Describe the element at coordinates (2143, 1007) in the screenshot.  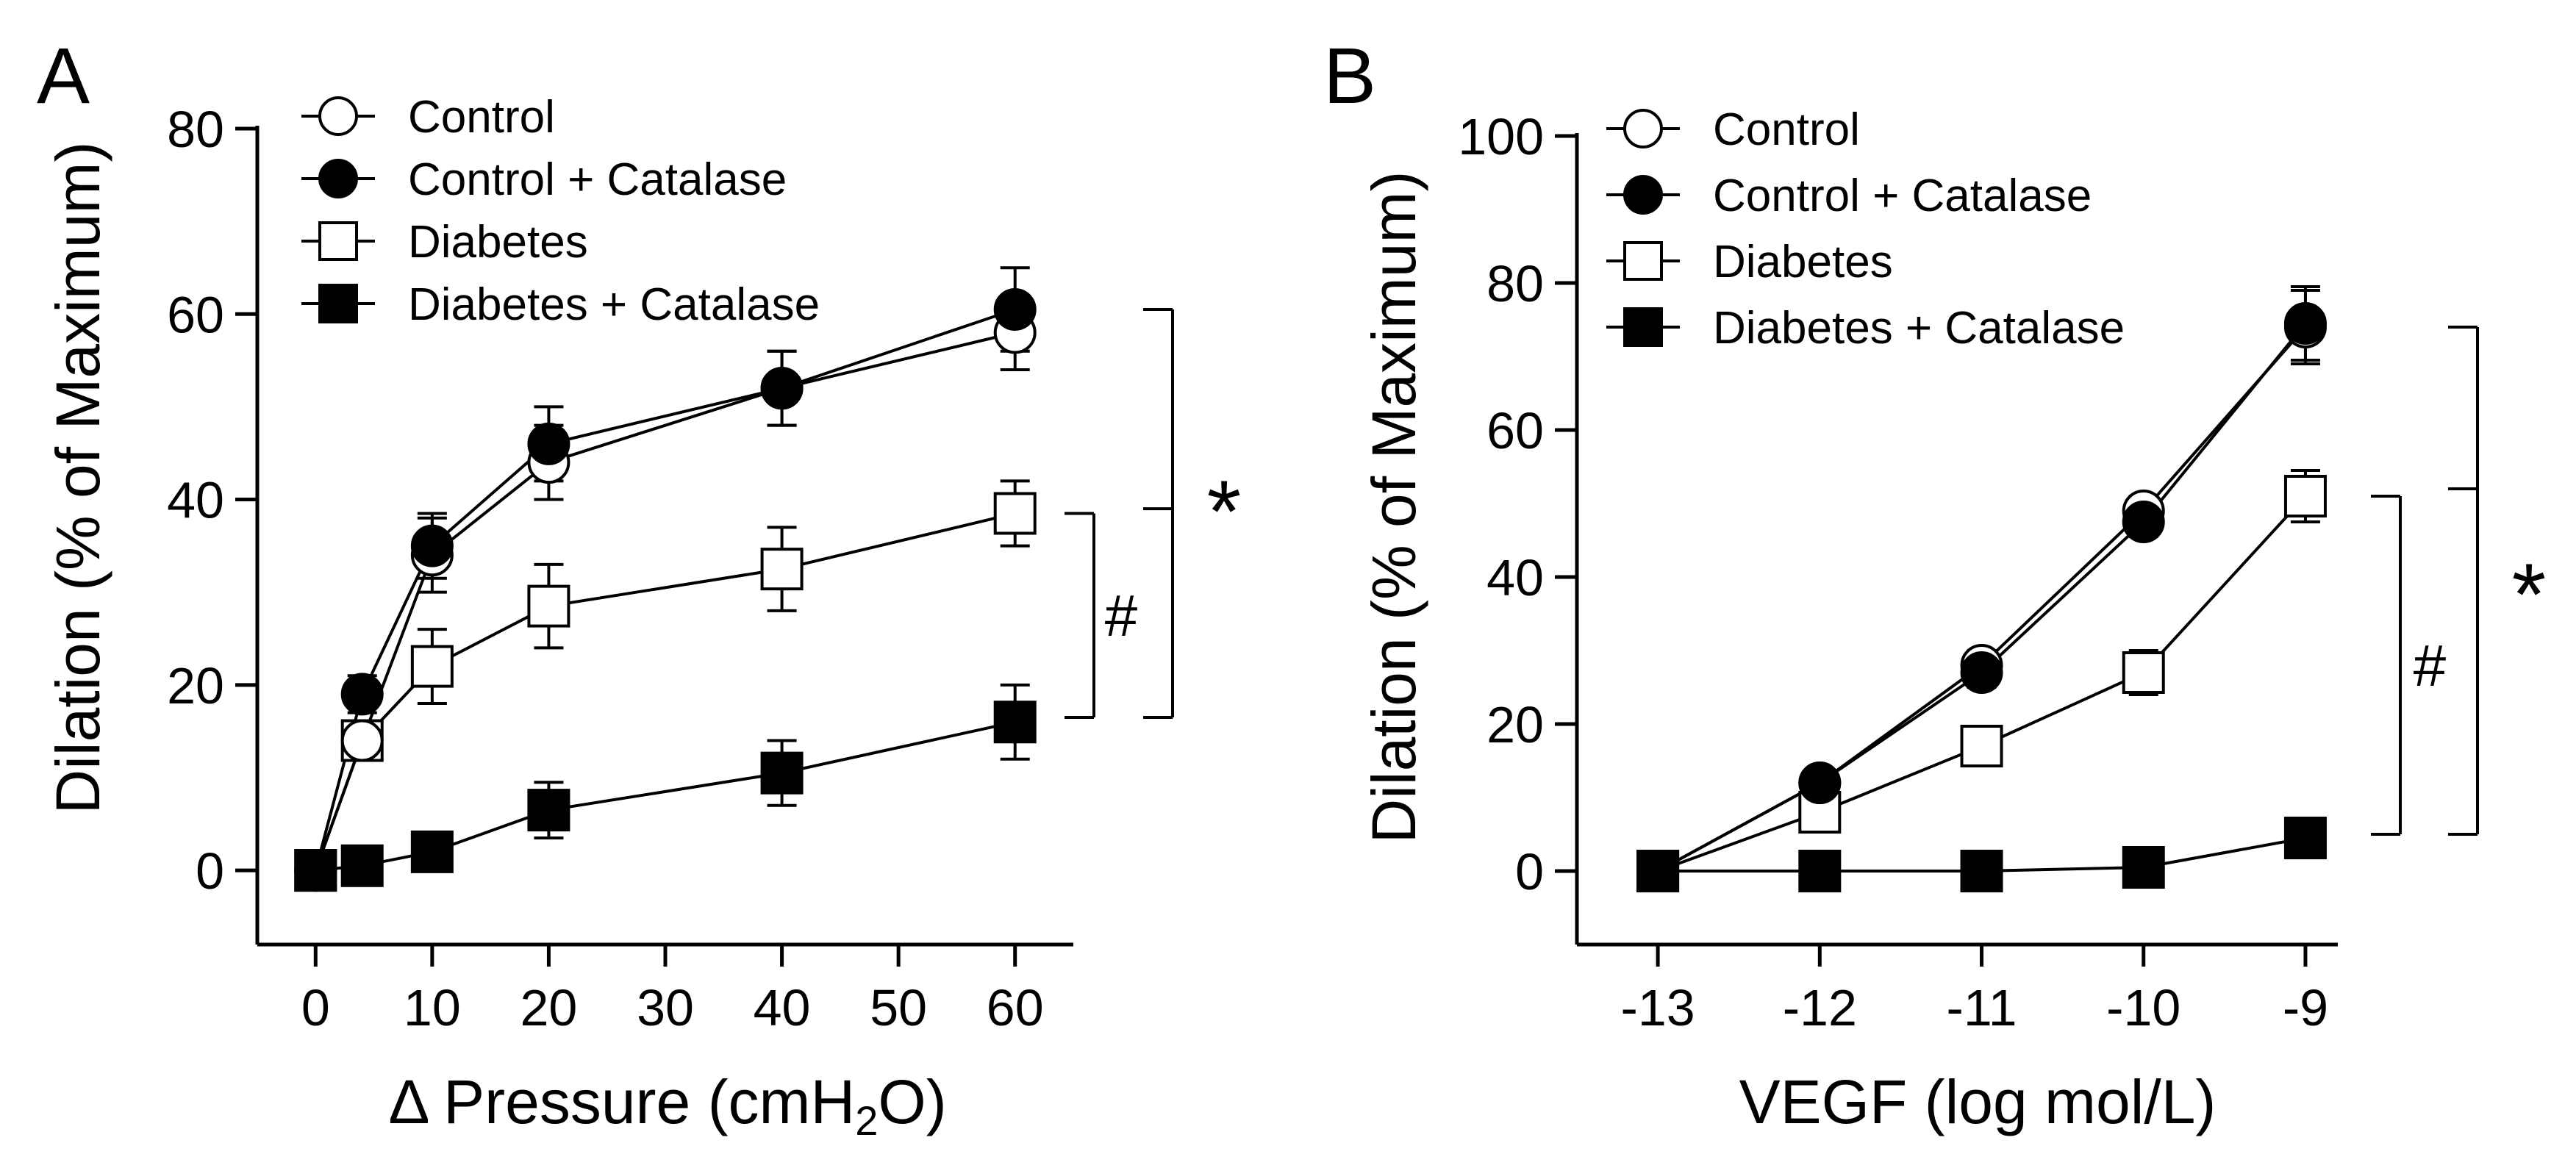
I see `panel-b-x-tick-label: -10` at that location.